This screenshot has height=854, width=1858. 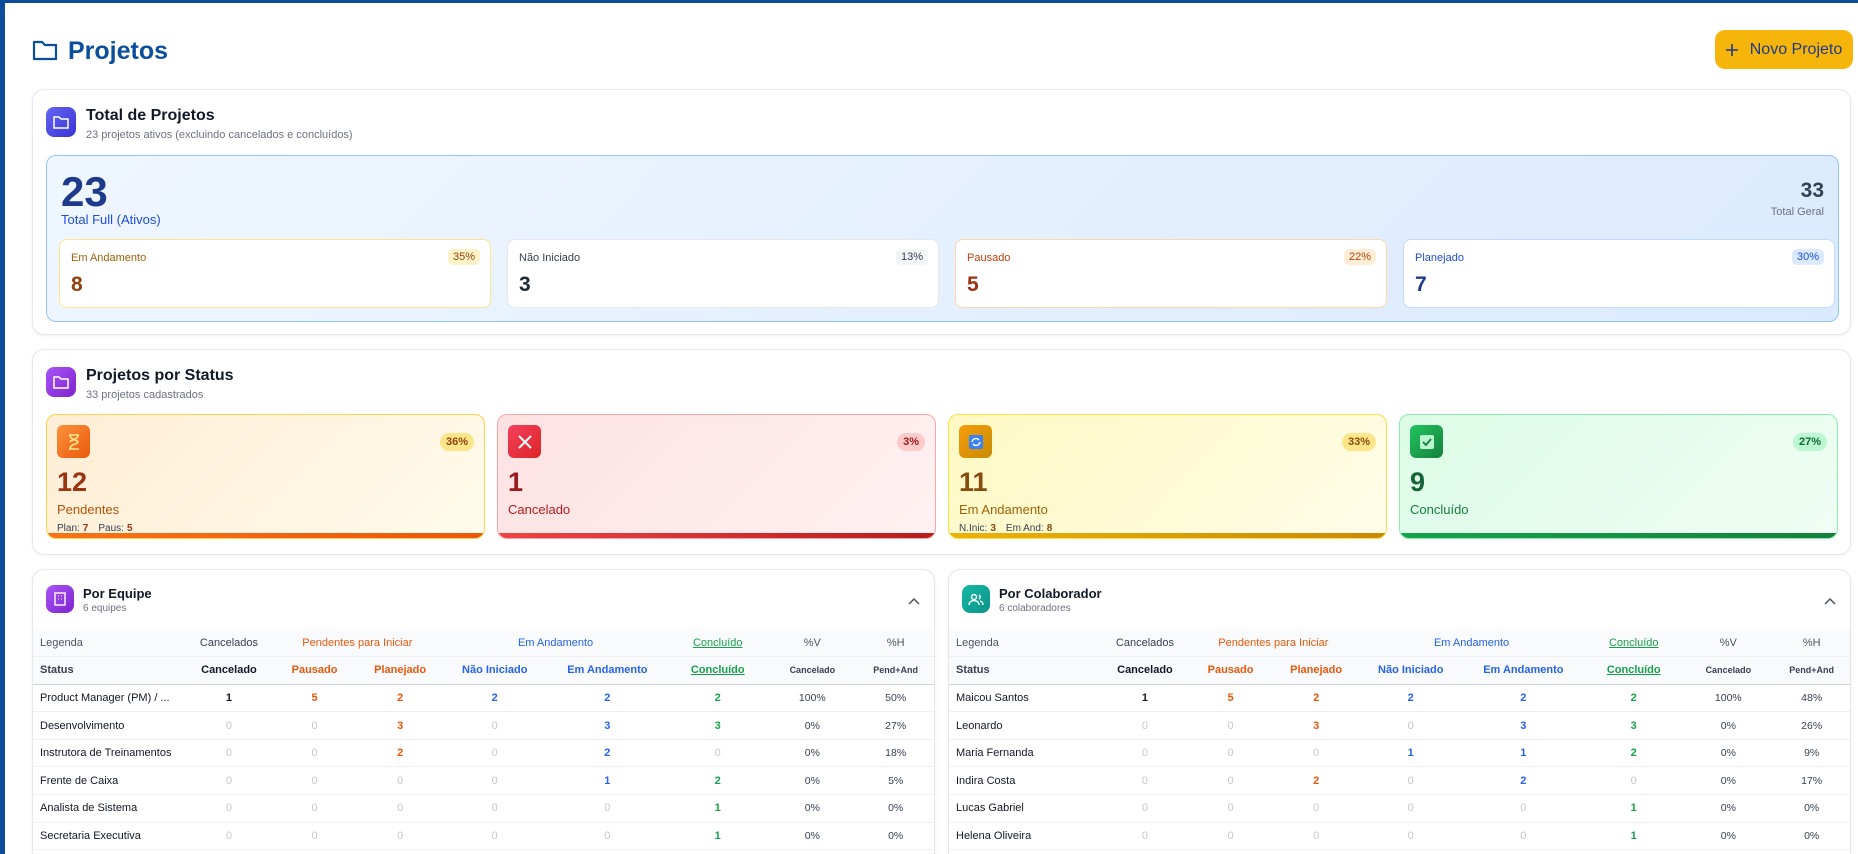 I want to click on item-value: 7, so click(x=1421, y=284).